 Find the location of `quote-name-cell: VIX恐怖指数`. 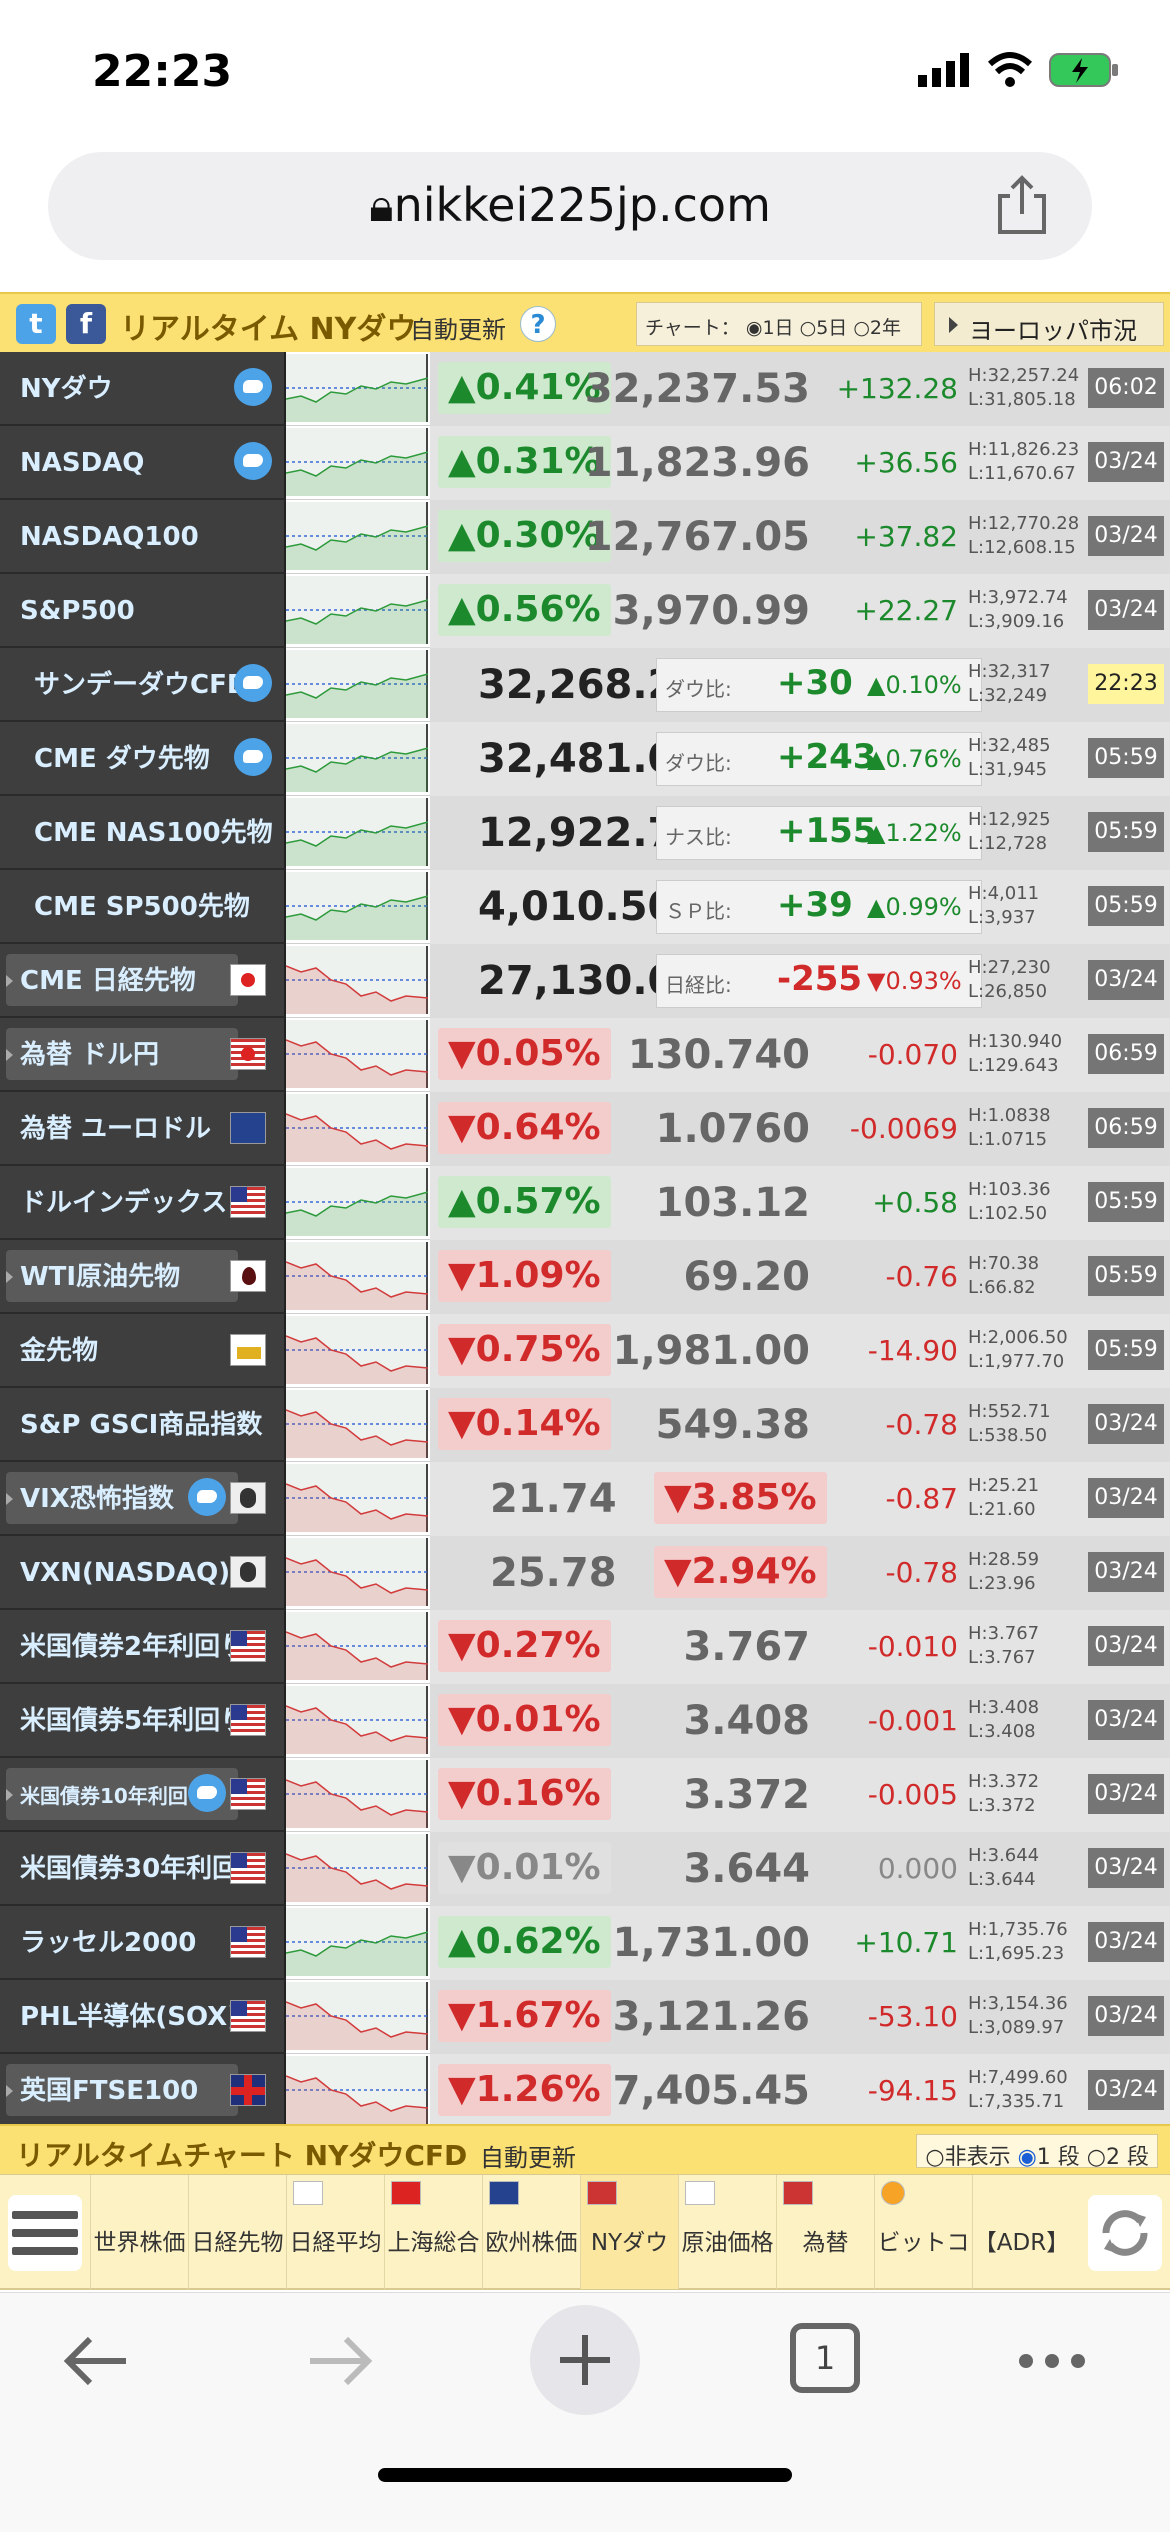

quote-name-cell: VIX恐怖指数 is located at coordinates (143, 1499).